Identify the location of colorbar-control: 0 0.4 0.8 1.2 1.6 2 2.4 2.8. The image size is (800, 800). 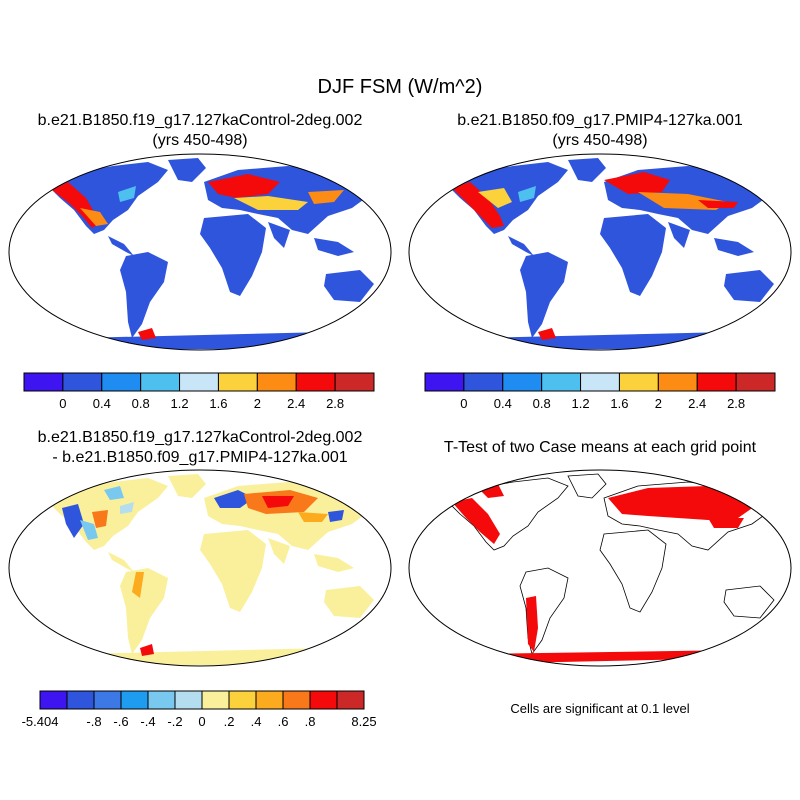
(199, 391).